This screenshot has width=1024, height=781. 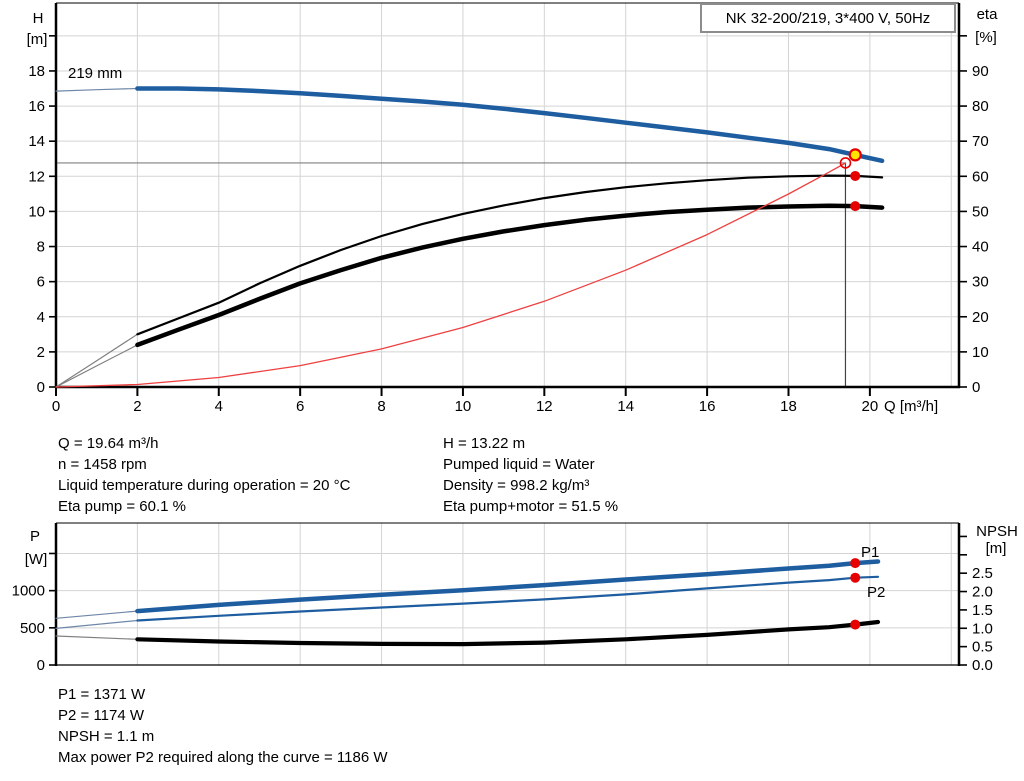 What do you see at coordinates (36, 176) in the screenshot?
I see `y-left-tick-label: 12` at bounding box center [36, 176].